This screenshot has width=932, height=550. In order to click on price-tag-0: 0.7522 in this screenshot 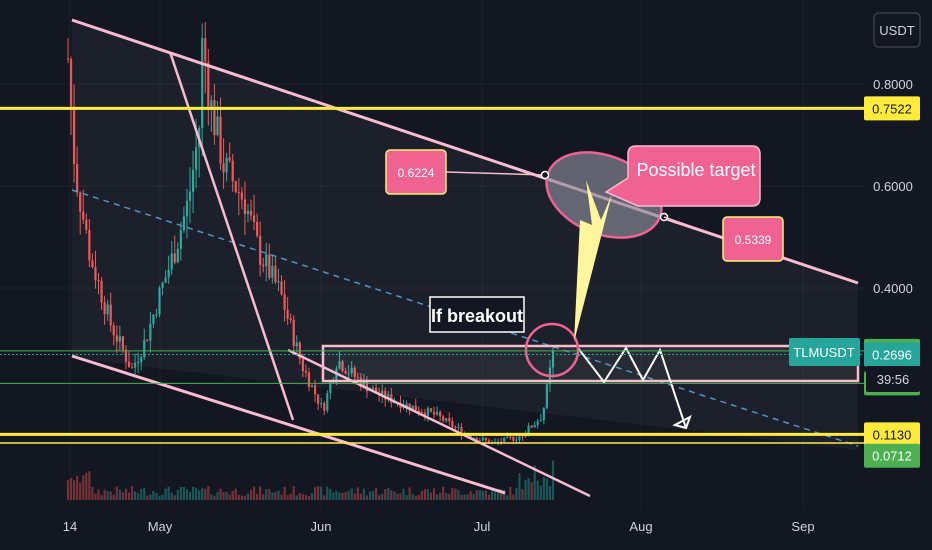, I will do `click(892, 108)`.